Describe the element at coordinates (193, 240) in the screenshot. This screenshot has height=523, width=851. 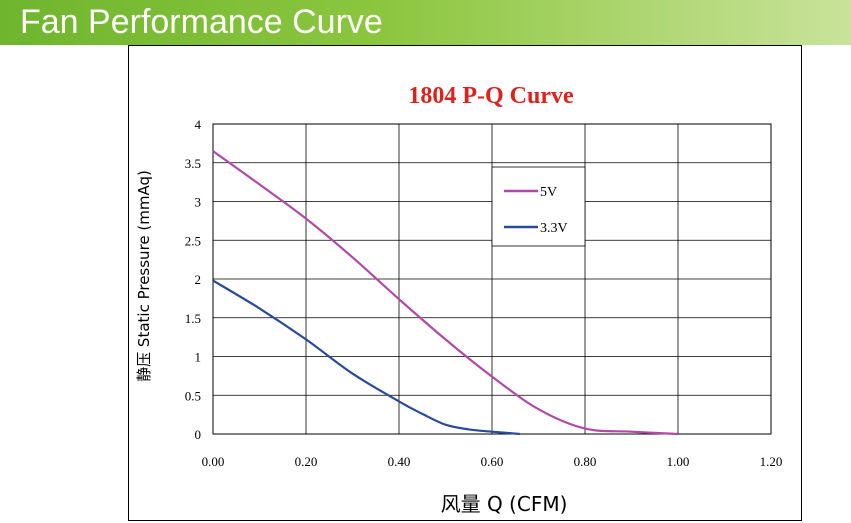
I see `y-tick-label: 2.5` at that location.